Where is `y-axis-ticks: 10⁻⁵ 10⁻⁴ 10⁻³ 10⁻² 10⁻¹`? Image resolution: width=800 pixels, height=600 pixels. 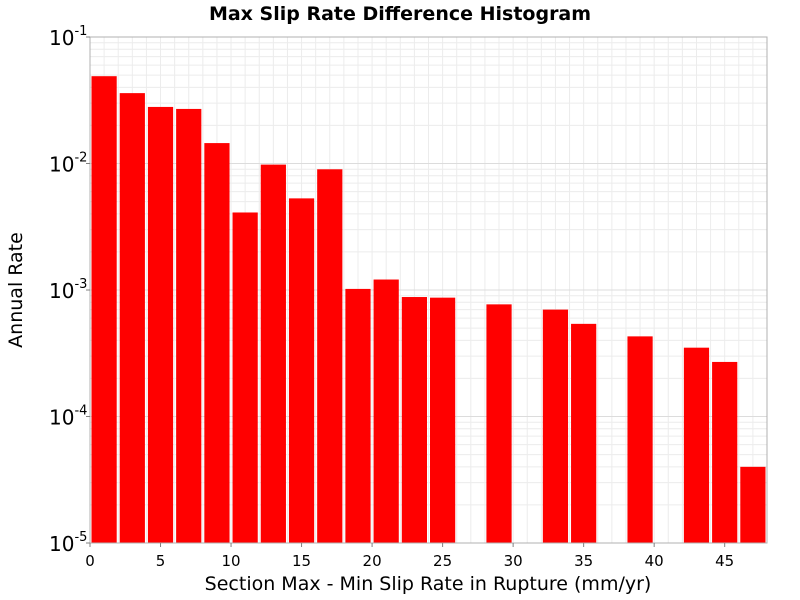 y-axis-ticks: 10⁻⁵ 10⁻⁴ 10⁻³ 10⁻² 10⁻¹ is located at coordinates (69, 290).